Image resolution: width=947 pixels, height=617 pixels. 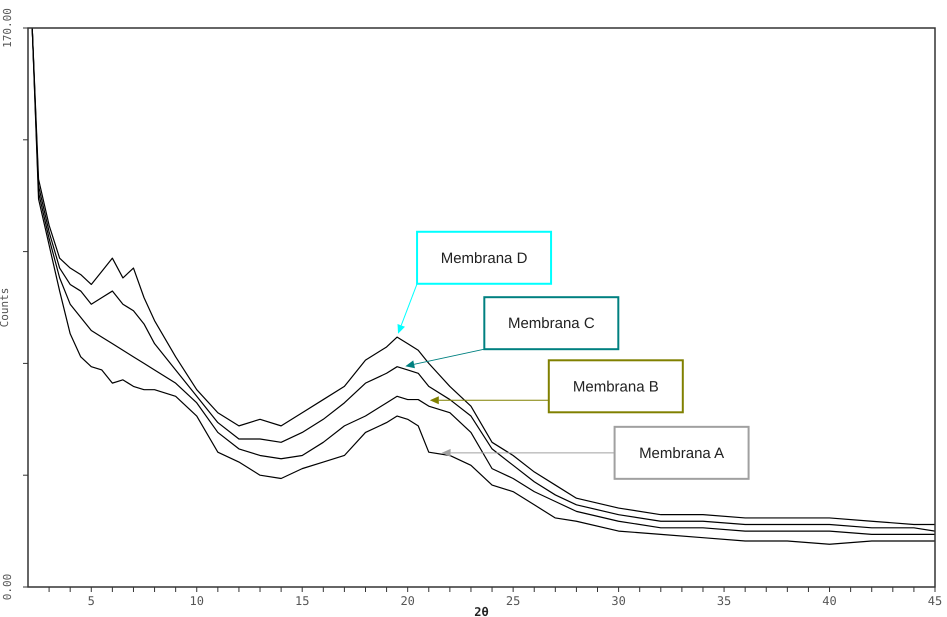 What do you see at coordinates (7, 587) in the screenshot?
I see `y-tick-label: 0.00` at bounding box center [7, 587].